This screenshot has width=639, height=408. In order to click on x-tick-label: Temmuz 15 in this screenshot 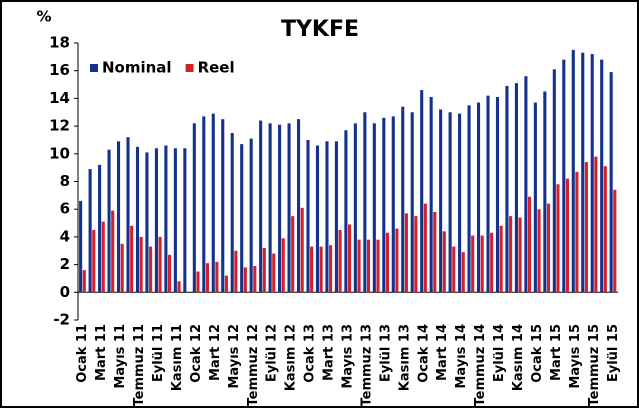, I will do `click(594, 365)`.